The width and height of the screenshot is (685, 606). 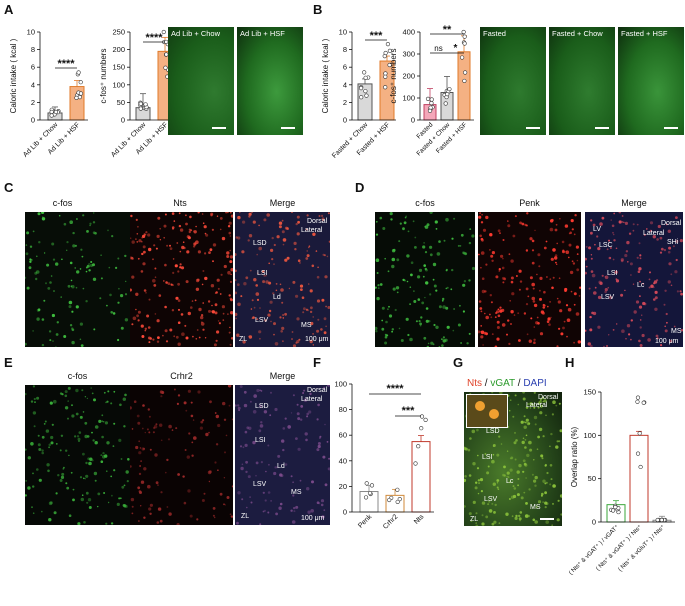 What do you see at coordinates (513, 81) in the screenshot?
I see `microscopy-b-fasted: Fasted` at bounding box center [513, 81].